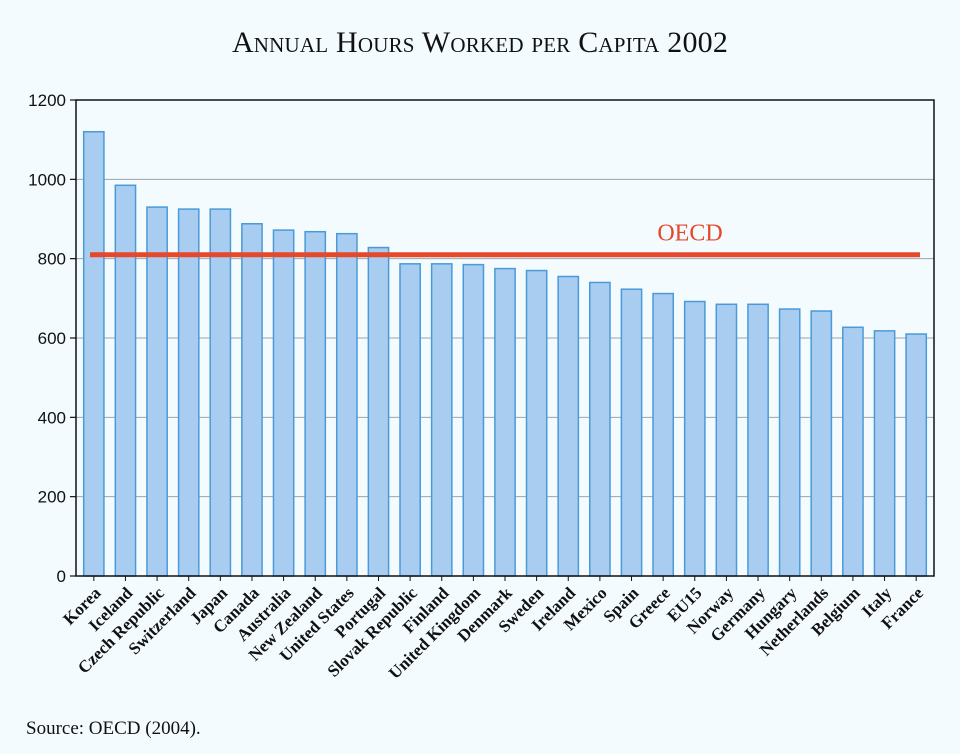  Describe the element at coordinates (789, 442) in the screenshot. I see `bar-hungary` at that location.